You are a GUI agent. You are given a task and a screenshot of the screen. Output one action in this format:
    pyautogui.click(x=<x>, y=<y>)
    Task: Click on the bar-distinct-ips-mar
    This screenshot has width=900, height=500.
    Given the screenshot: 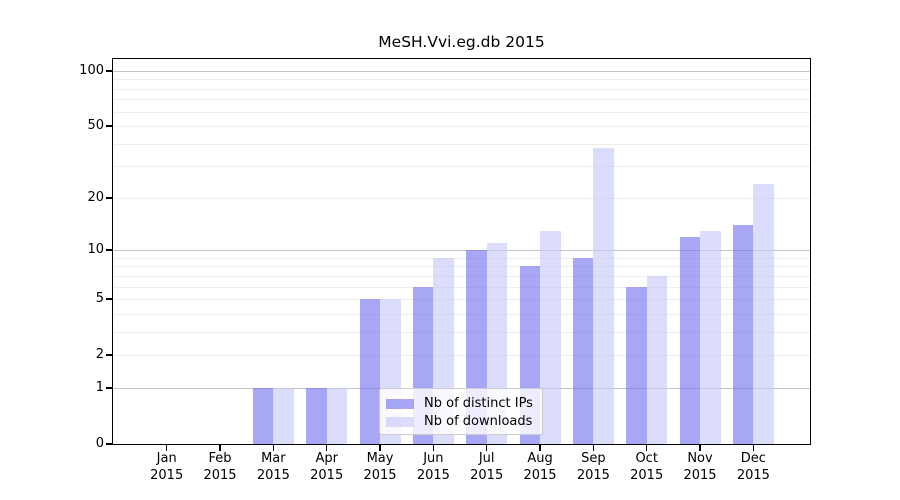 What is the action you would take?
    pyautogui.click(x=263, y=415)
    